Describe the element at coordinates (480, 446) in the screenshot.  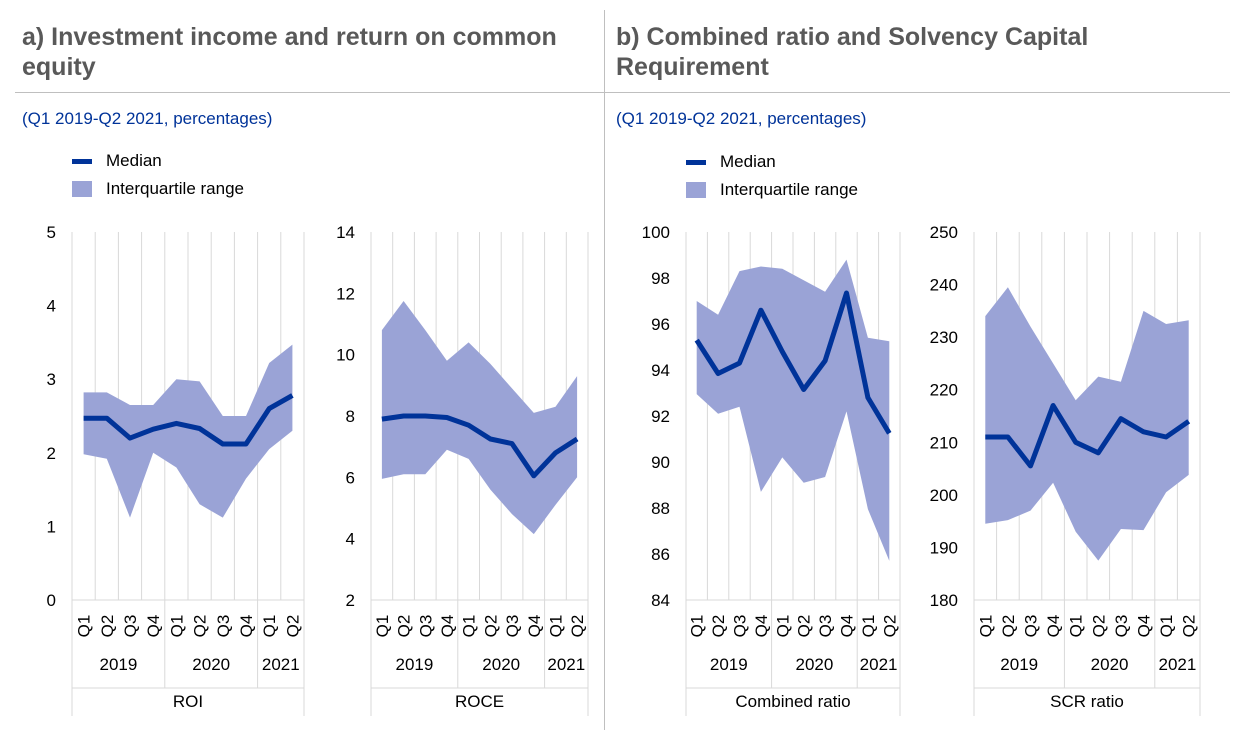
I see `roce-median-line` at that location.